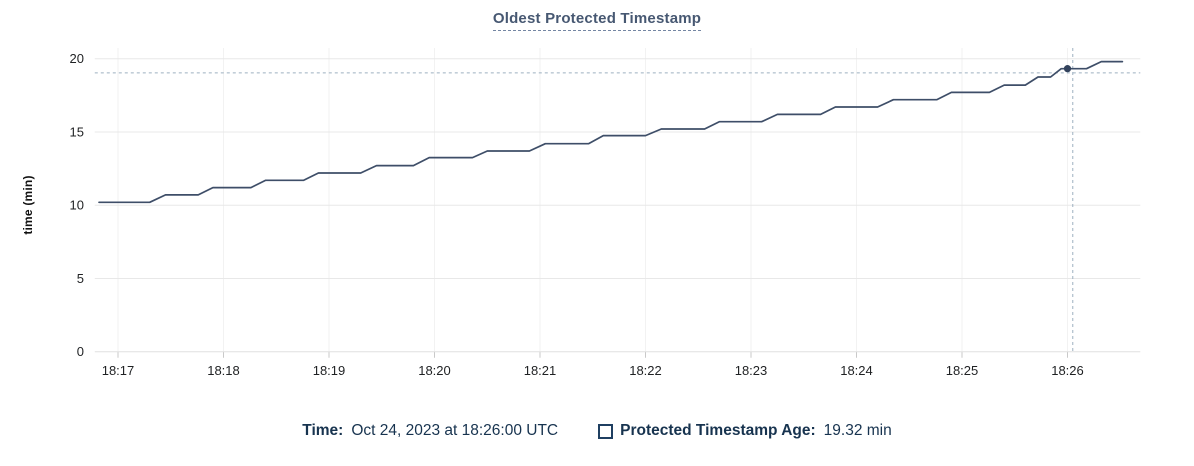 This screenshot has height=466, width=1194. What do you see at coordinates (329, 370) in the screenshot?
I see `x-tick-label: 18:19` at bounding box center [329, 370].